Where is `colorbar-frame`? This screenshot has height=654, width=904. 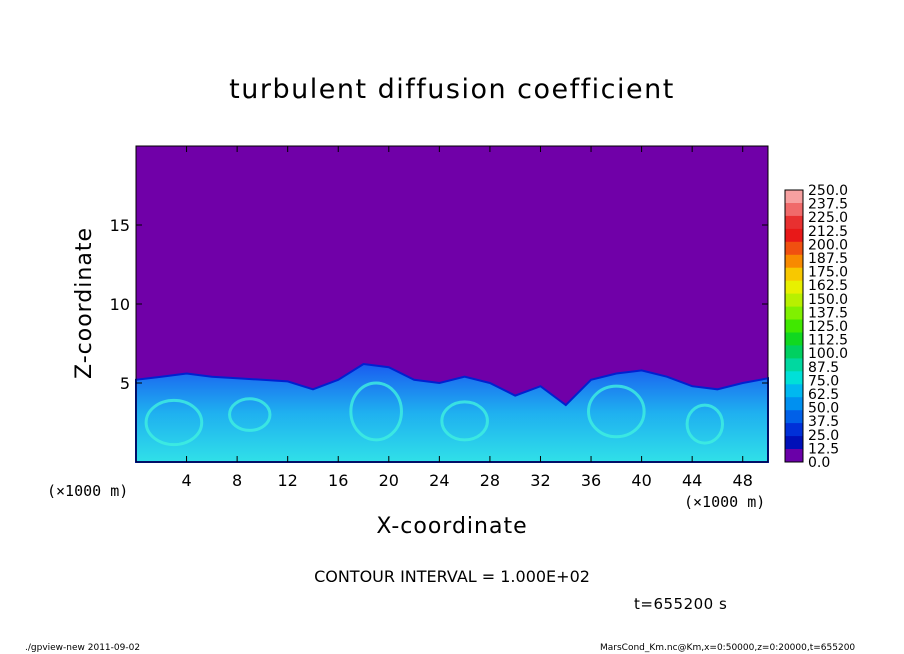
colorbar-frame is located at coordinates (794, 326).